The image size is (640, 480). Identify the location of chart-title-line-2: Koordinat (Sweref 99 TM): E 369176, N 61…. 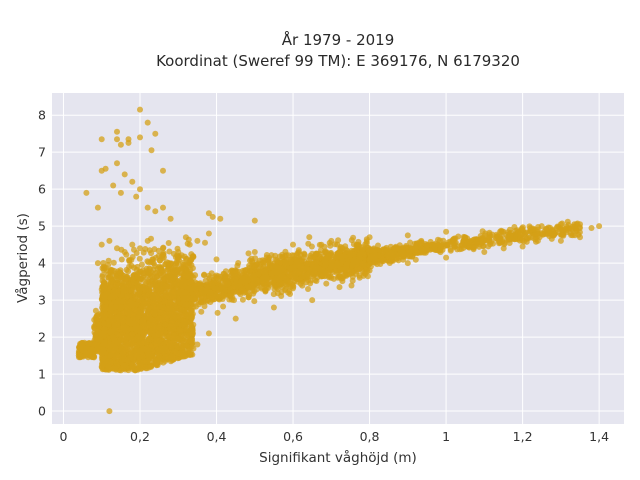
(338, 61).